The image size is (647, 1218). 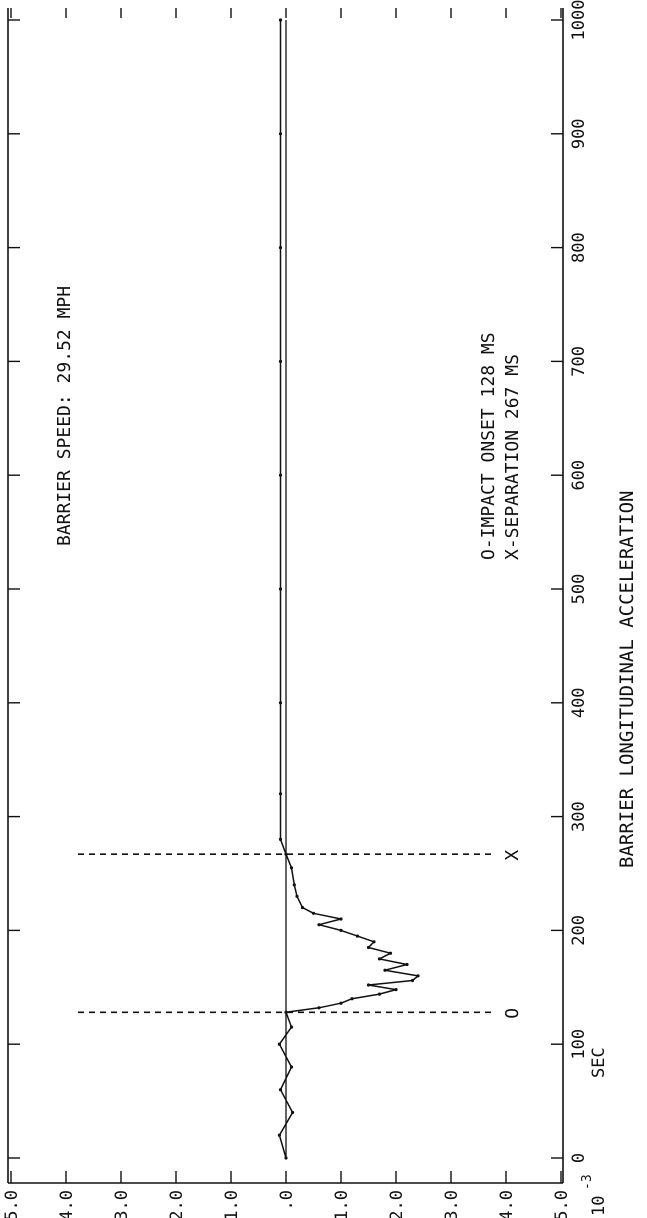 I want to click on legend-separation: X-SEPARATION 267 MS, so click(x=512, y=457).